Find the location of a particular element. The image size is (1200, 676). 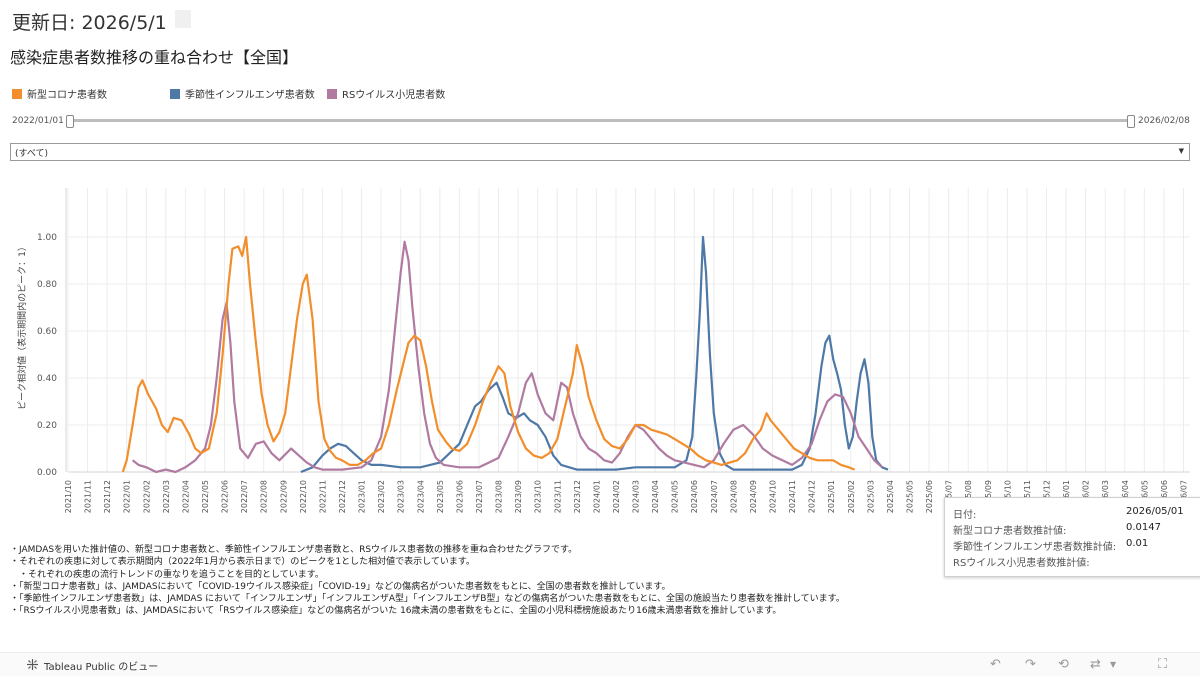

x-tick-label: 2024/05 is located at coordinates (675, 496).